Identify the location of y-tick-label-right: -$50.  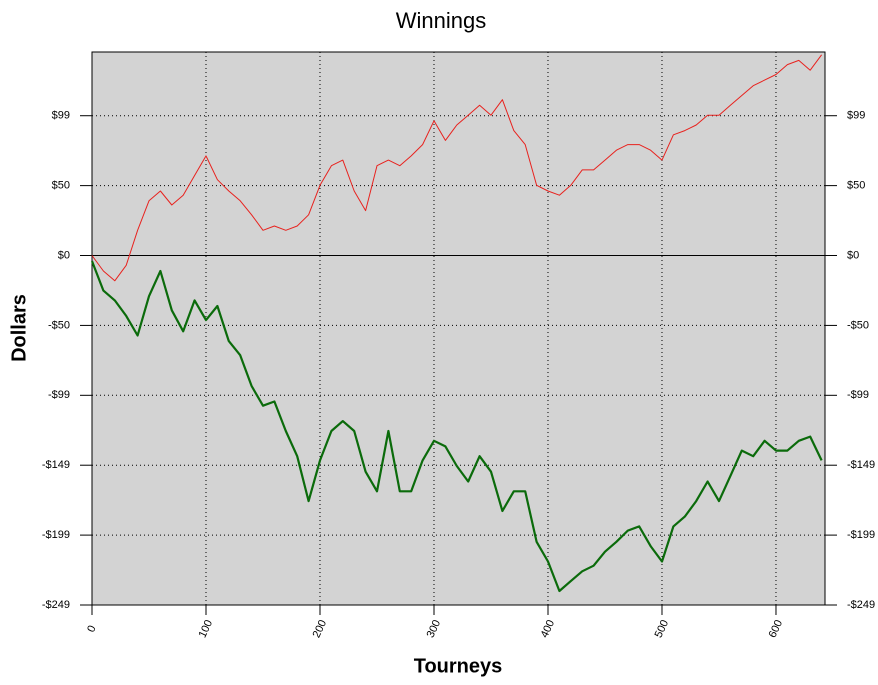
(858, 325).